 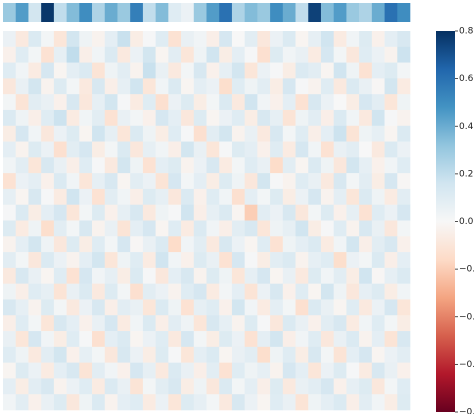 What do you see at coordinates (466, 317) in the screenshot?
I see `colorbar-tick-label: −0.4` at bounding box center [466, 317].